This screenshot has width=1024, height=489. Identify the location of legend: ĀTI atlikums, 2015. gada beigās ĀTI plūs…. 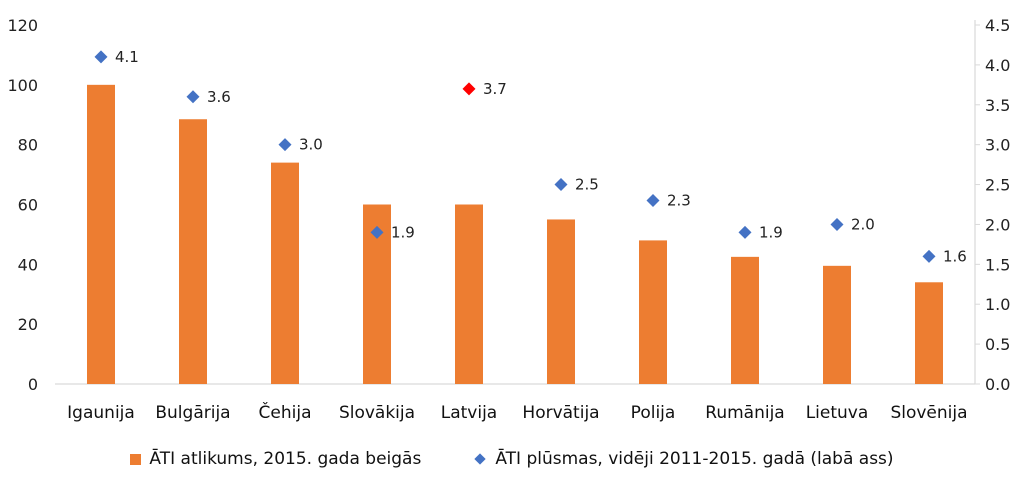
(512, 459).